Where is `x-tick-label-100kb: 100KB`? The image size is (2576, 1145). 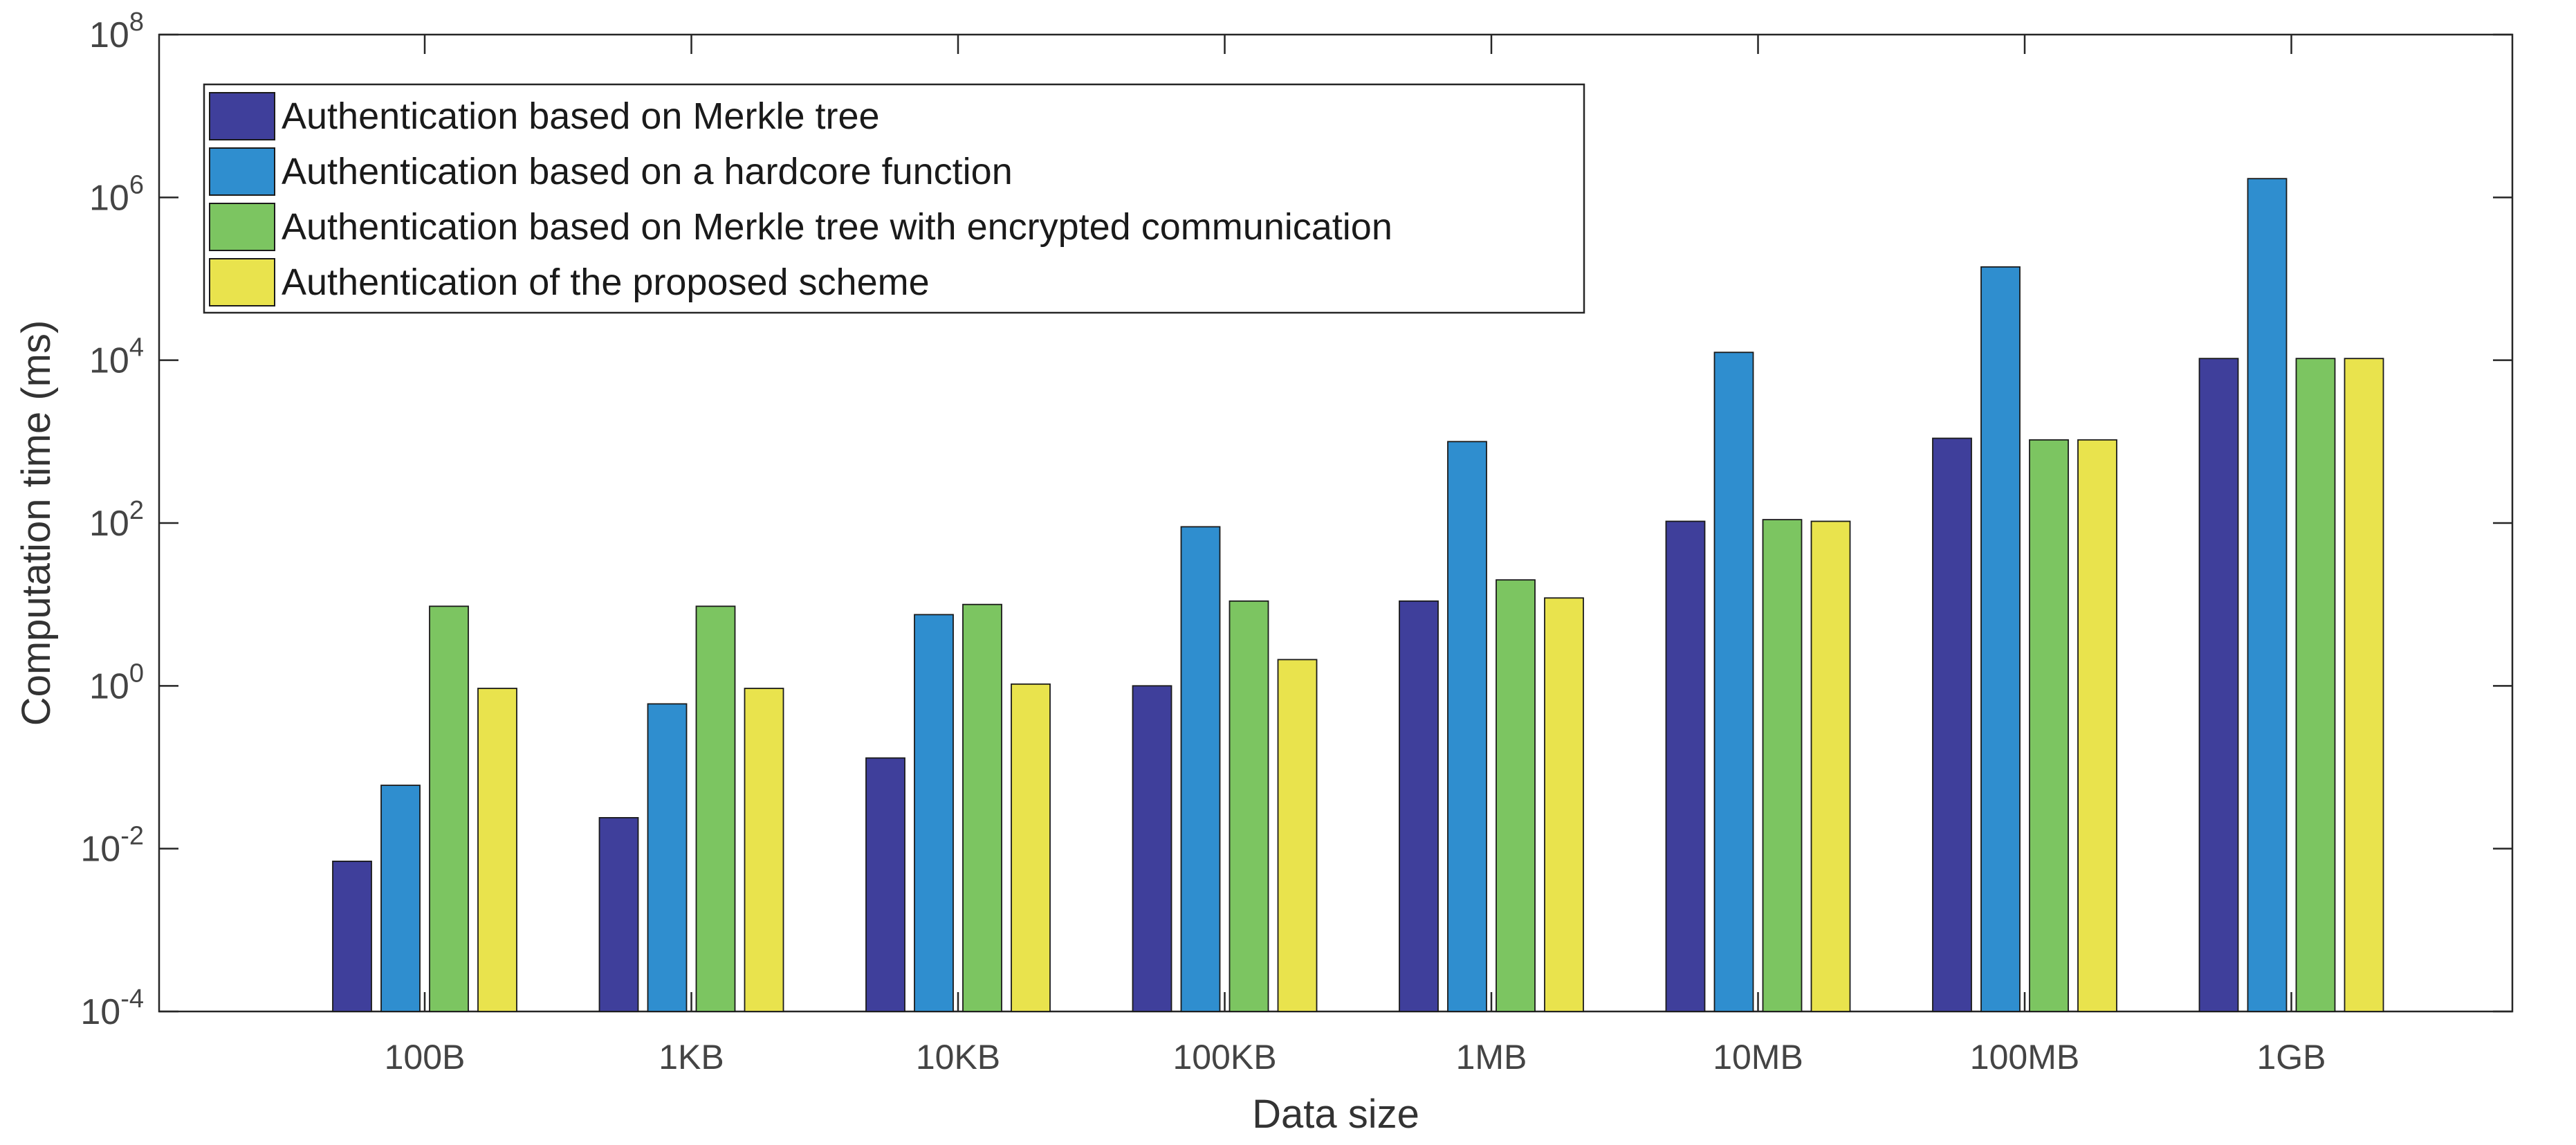 x-tick-label-100kb: 100KB is located at coordinates (1224, 1057).